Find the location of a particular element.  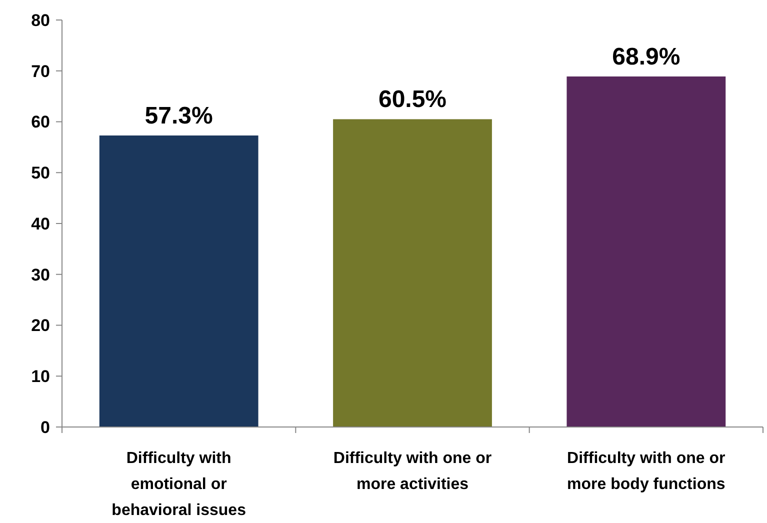

y-tick-label: 40 is located at coordinates (40, 224).